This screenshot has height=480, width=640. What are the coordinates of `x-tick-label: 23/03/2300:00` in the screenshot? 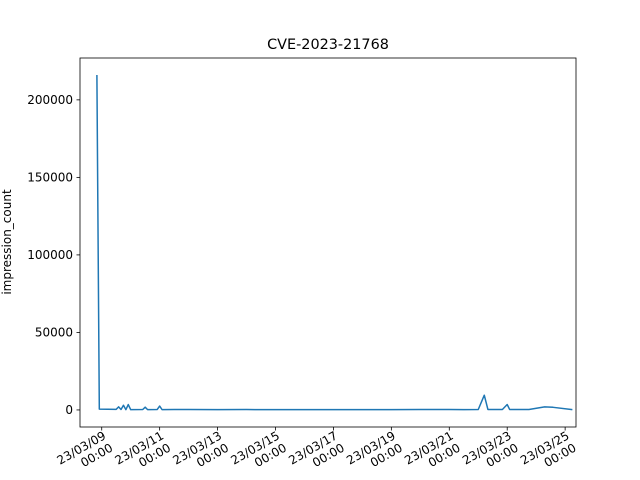 It's located at (490, 453).